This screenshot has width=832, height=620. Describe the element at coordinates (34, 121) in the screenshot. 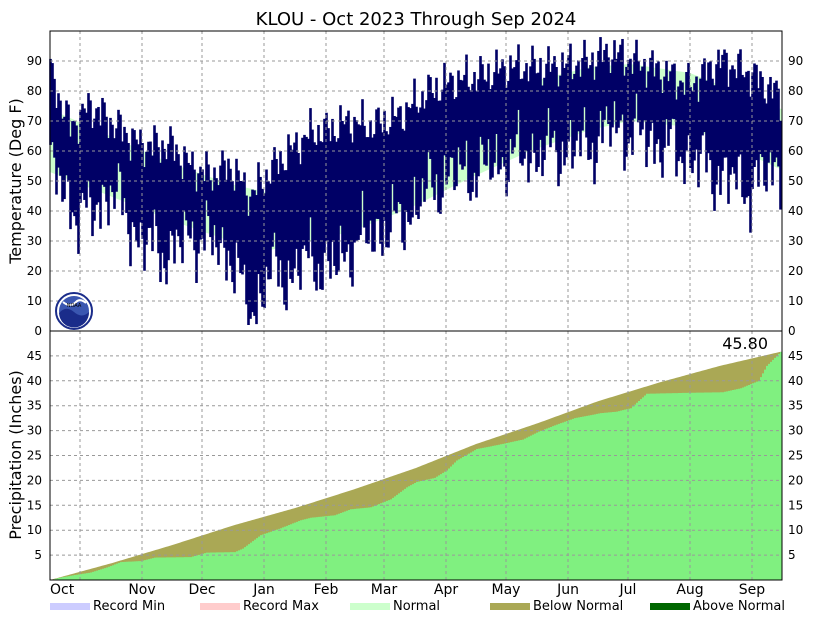

I see `temperature-tick-label-left: 70` at that location.